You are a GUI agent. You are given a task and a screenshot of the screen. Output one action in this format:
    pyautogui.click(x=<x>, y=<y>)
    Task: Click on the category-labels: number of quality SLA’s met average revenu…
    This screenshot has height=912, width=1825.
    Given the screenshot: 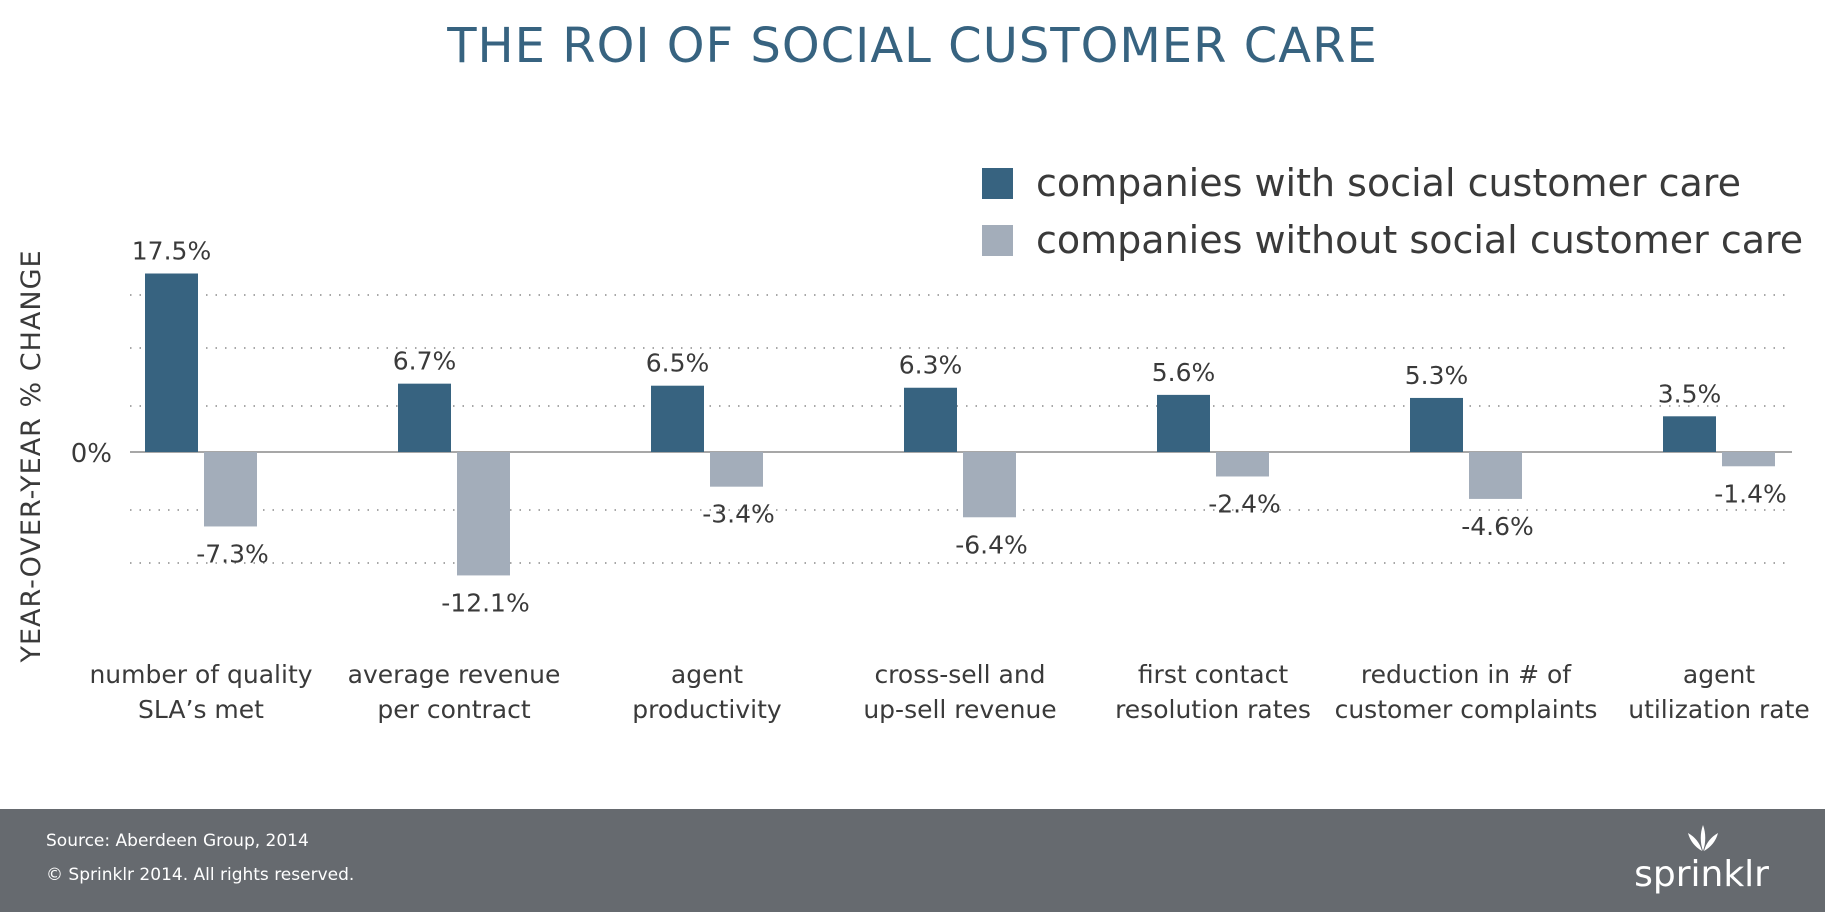 What is the action you would take?
    pyautogui.click(x=949, y=692)
    